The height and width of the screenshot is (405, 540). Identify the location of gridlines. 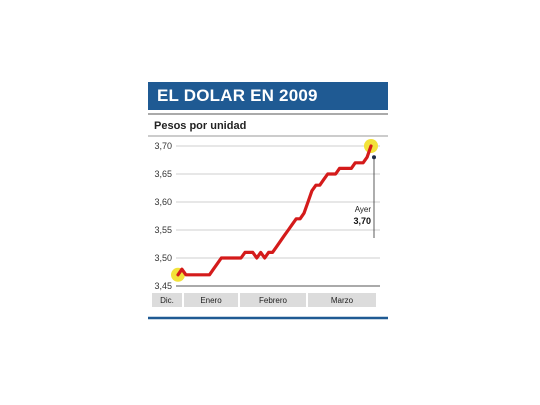
(278, 216).